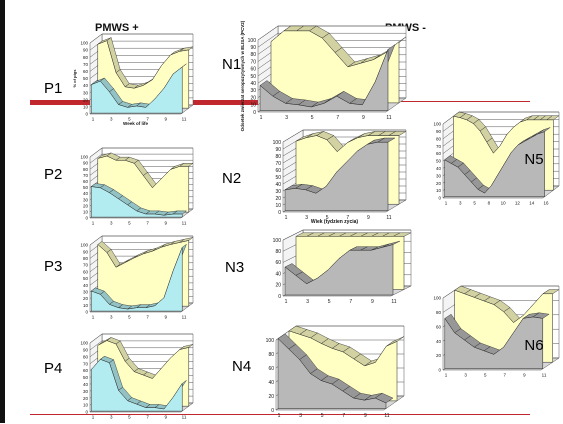  Describe the element at coordinates (242, 366) in the screenshot. I see `panel-label-n4: N4` at that location.